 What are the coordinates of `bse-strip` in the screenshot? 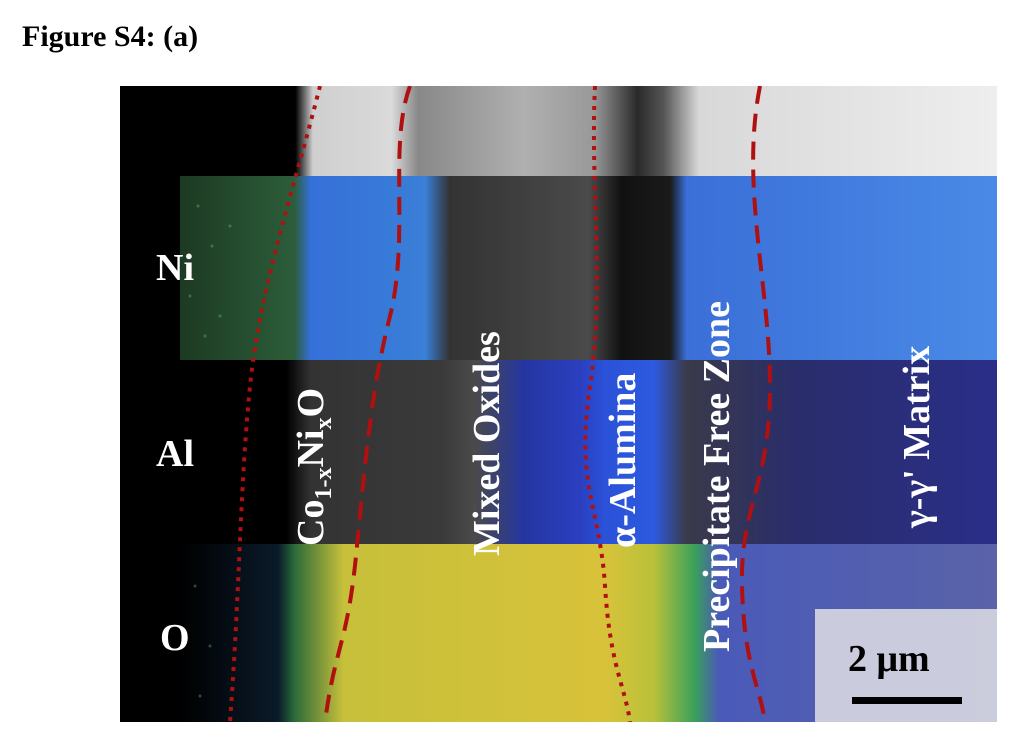 It's located at (558, 131).